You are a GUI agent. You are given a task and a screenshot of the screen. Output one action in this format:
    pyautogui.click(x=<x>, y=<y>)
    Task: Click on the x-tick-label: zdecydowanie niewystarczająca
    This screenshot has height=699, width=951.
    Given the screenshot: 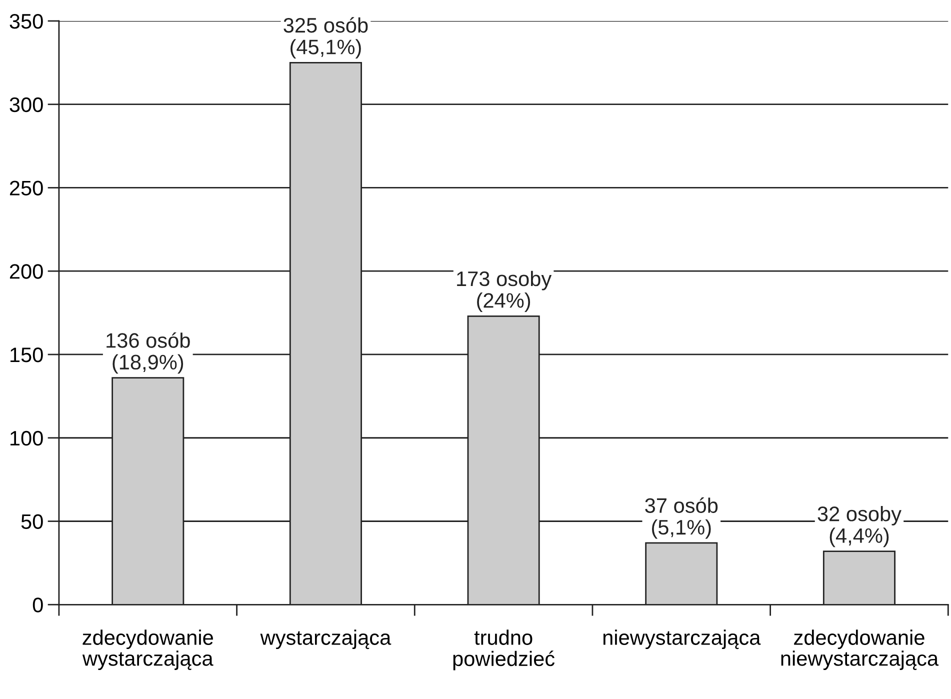 What is the action you would take?
    pyautogui.click(x=860, y=650)
    